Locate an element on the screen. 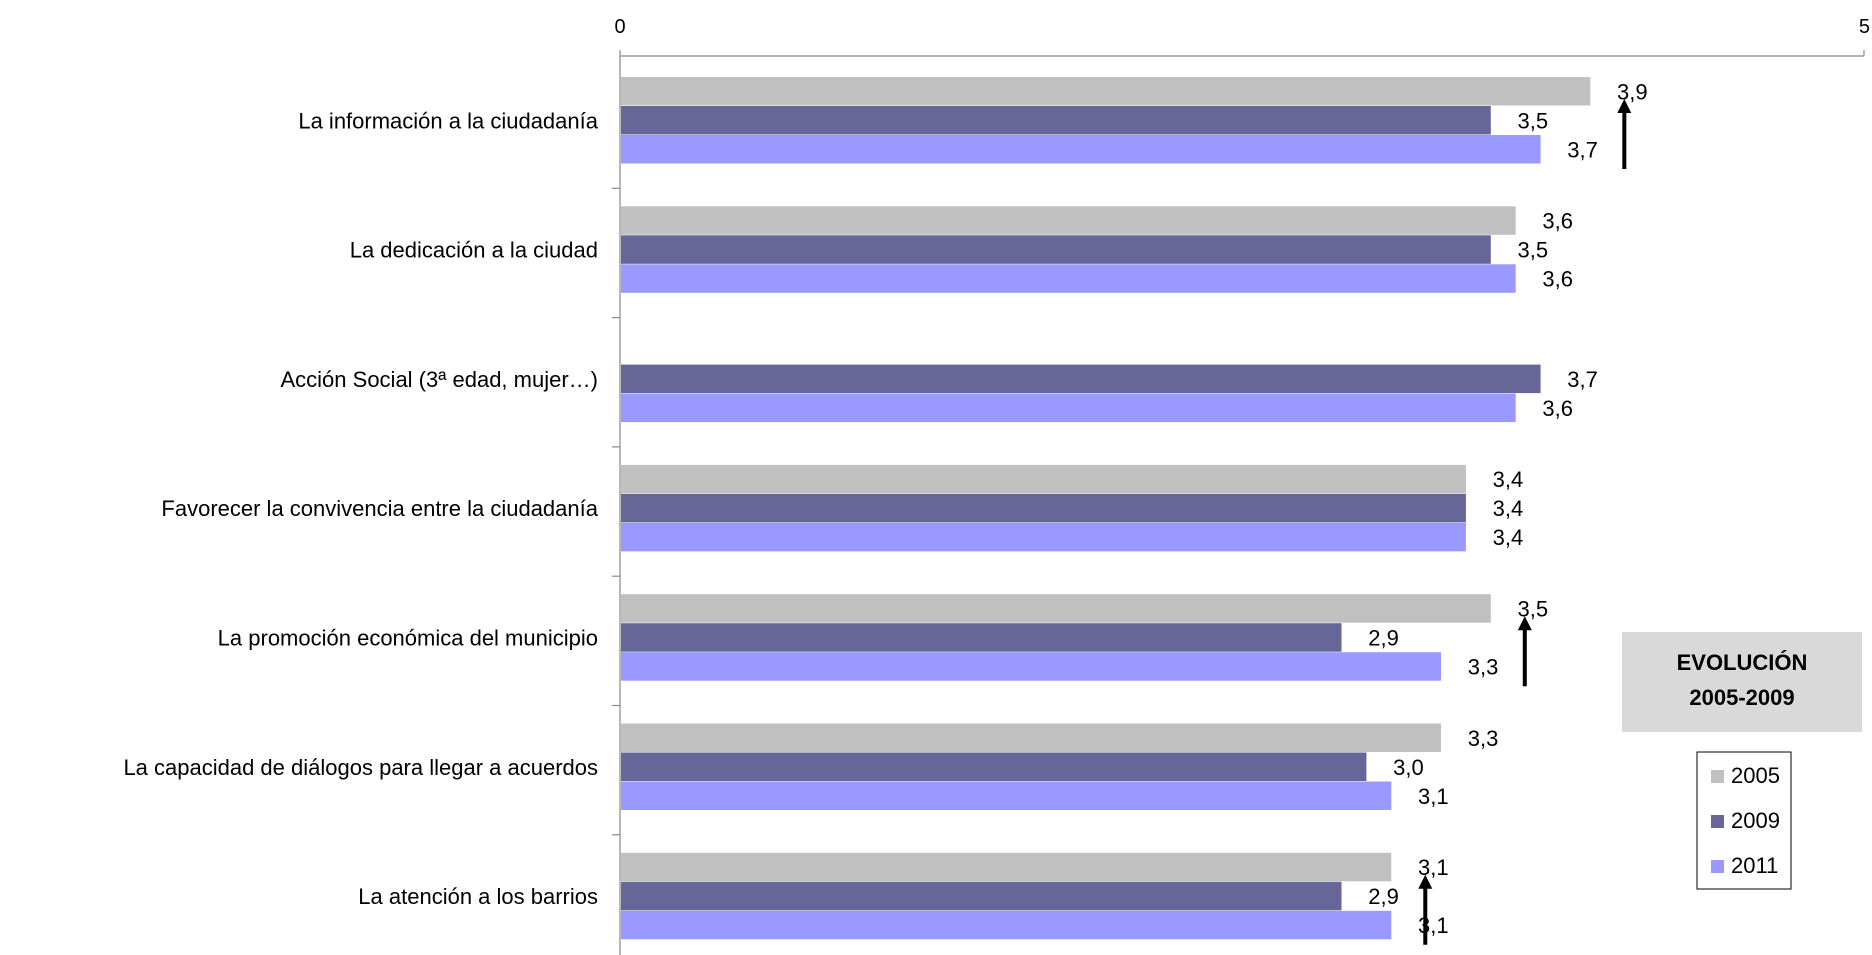 Image resolution: width=1872 pixels, height=955 pixels. data-label-2005: 3,5 is located at coordinates (1533, 608).